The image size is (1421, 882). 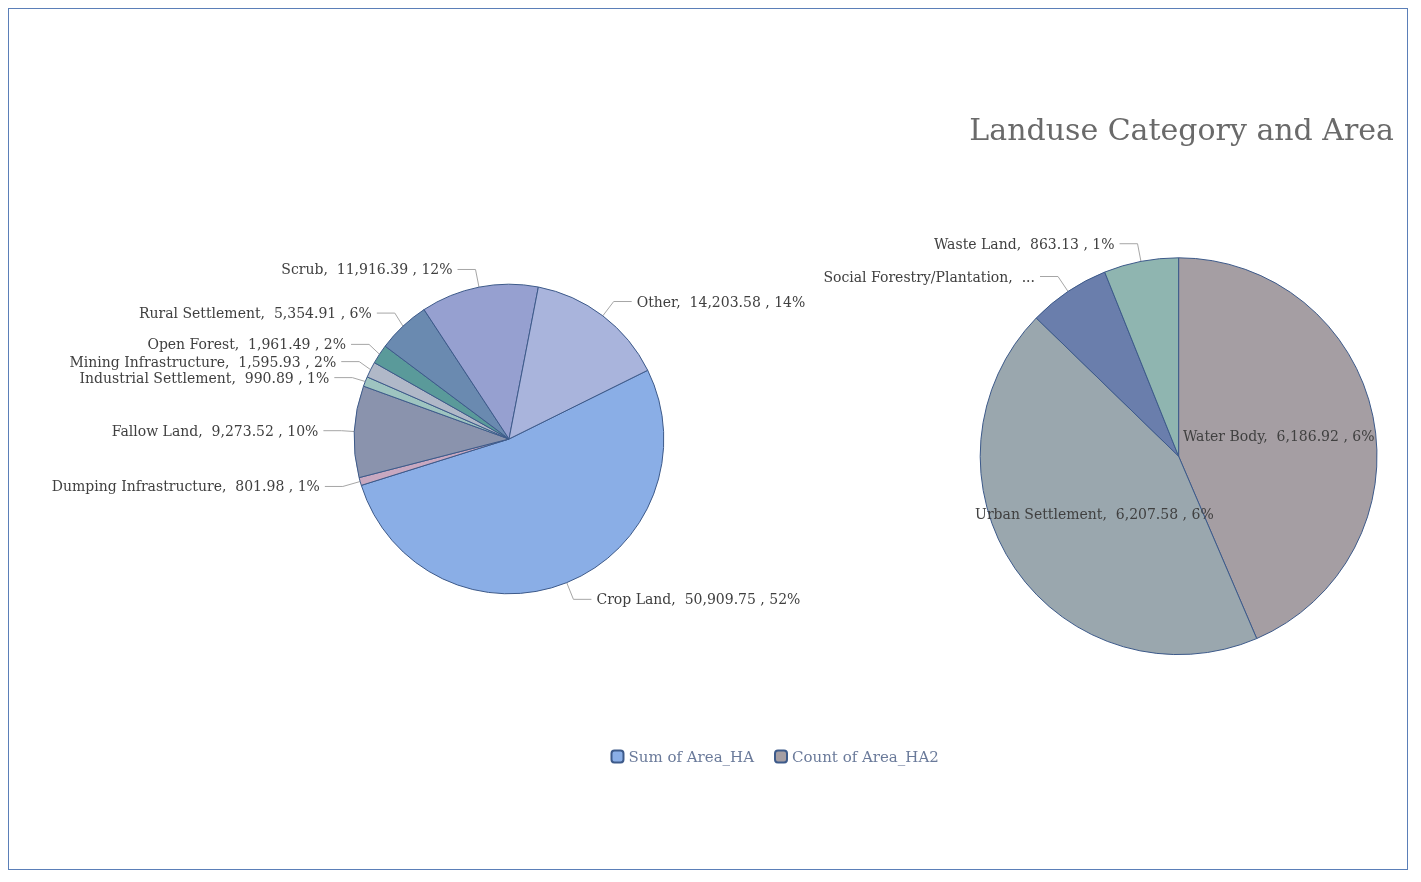 I want to click on slice-label: Waste Land, 863.13 , 1%, so click(x=1024, y=243).